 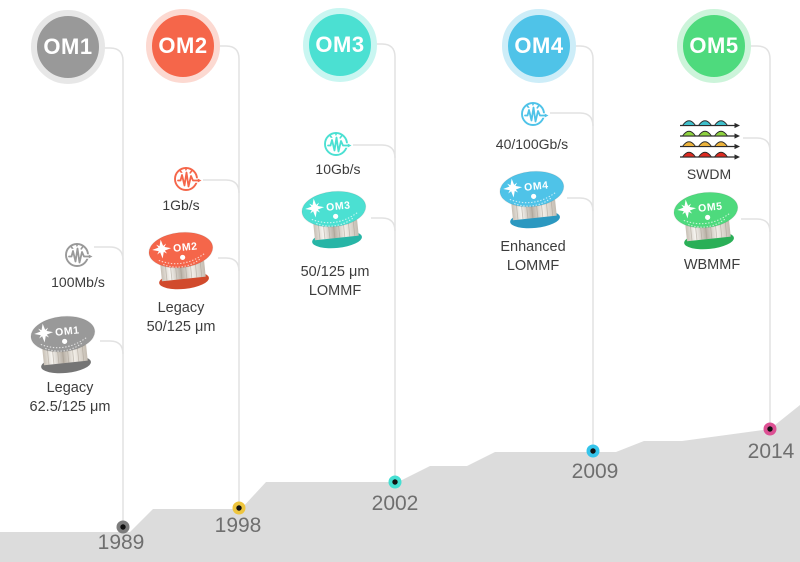 What do you see at coordinates (121, 542) in the screenshot?
I see `om1-year-label: 1989` at bounding box center [121, 542].